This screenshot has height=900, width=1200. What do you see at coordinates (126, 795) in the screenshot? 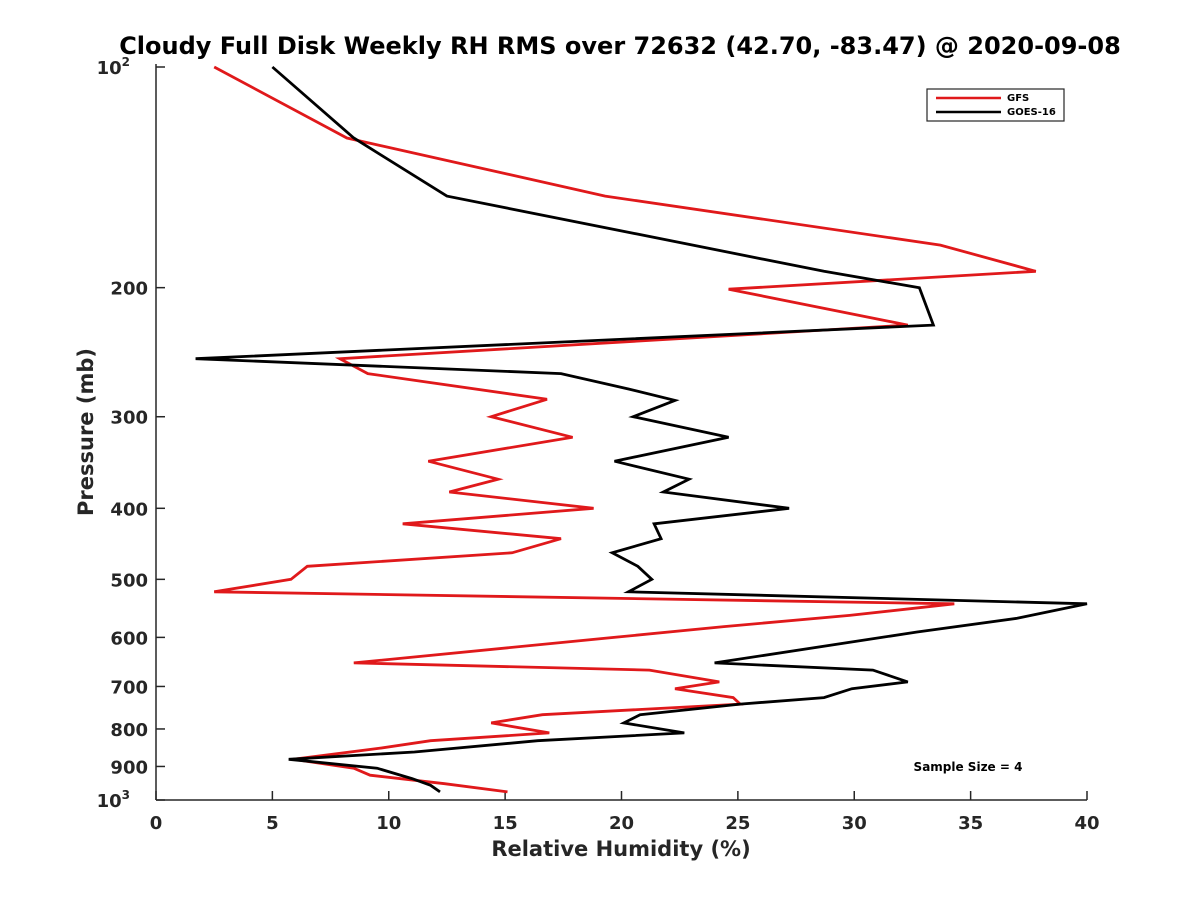
I see `y-tick-exponent: 3` at bounding box center [126, 795].